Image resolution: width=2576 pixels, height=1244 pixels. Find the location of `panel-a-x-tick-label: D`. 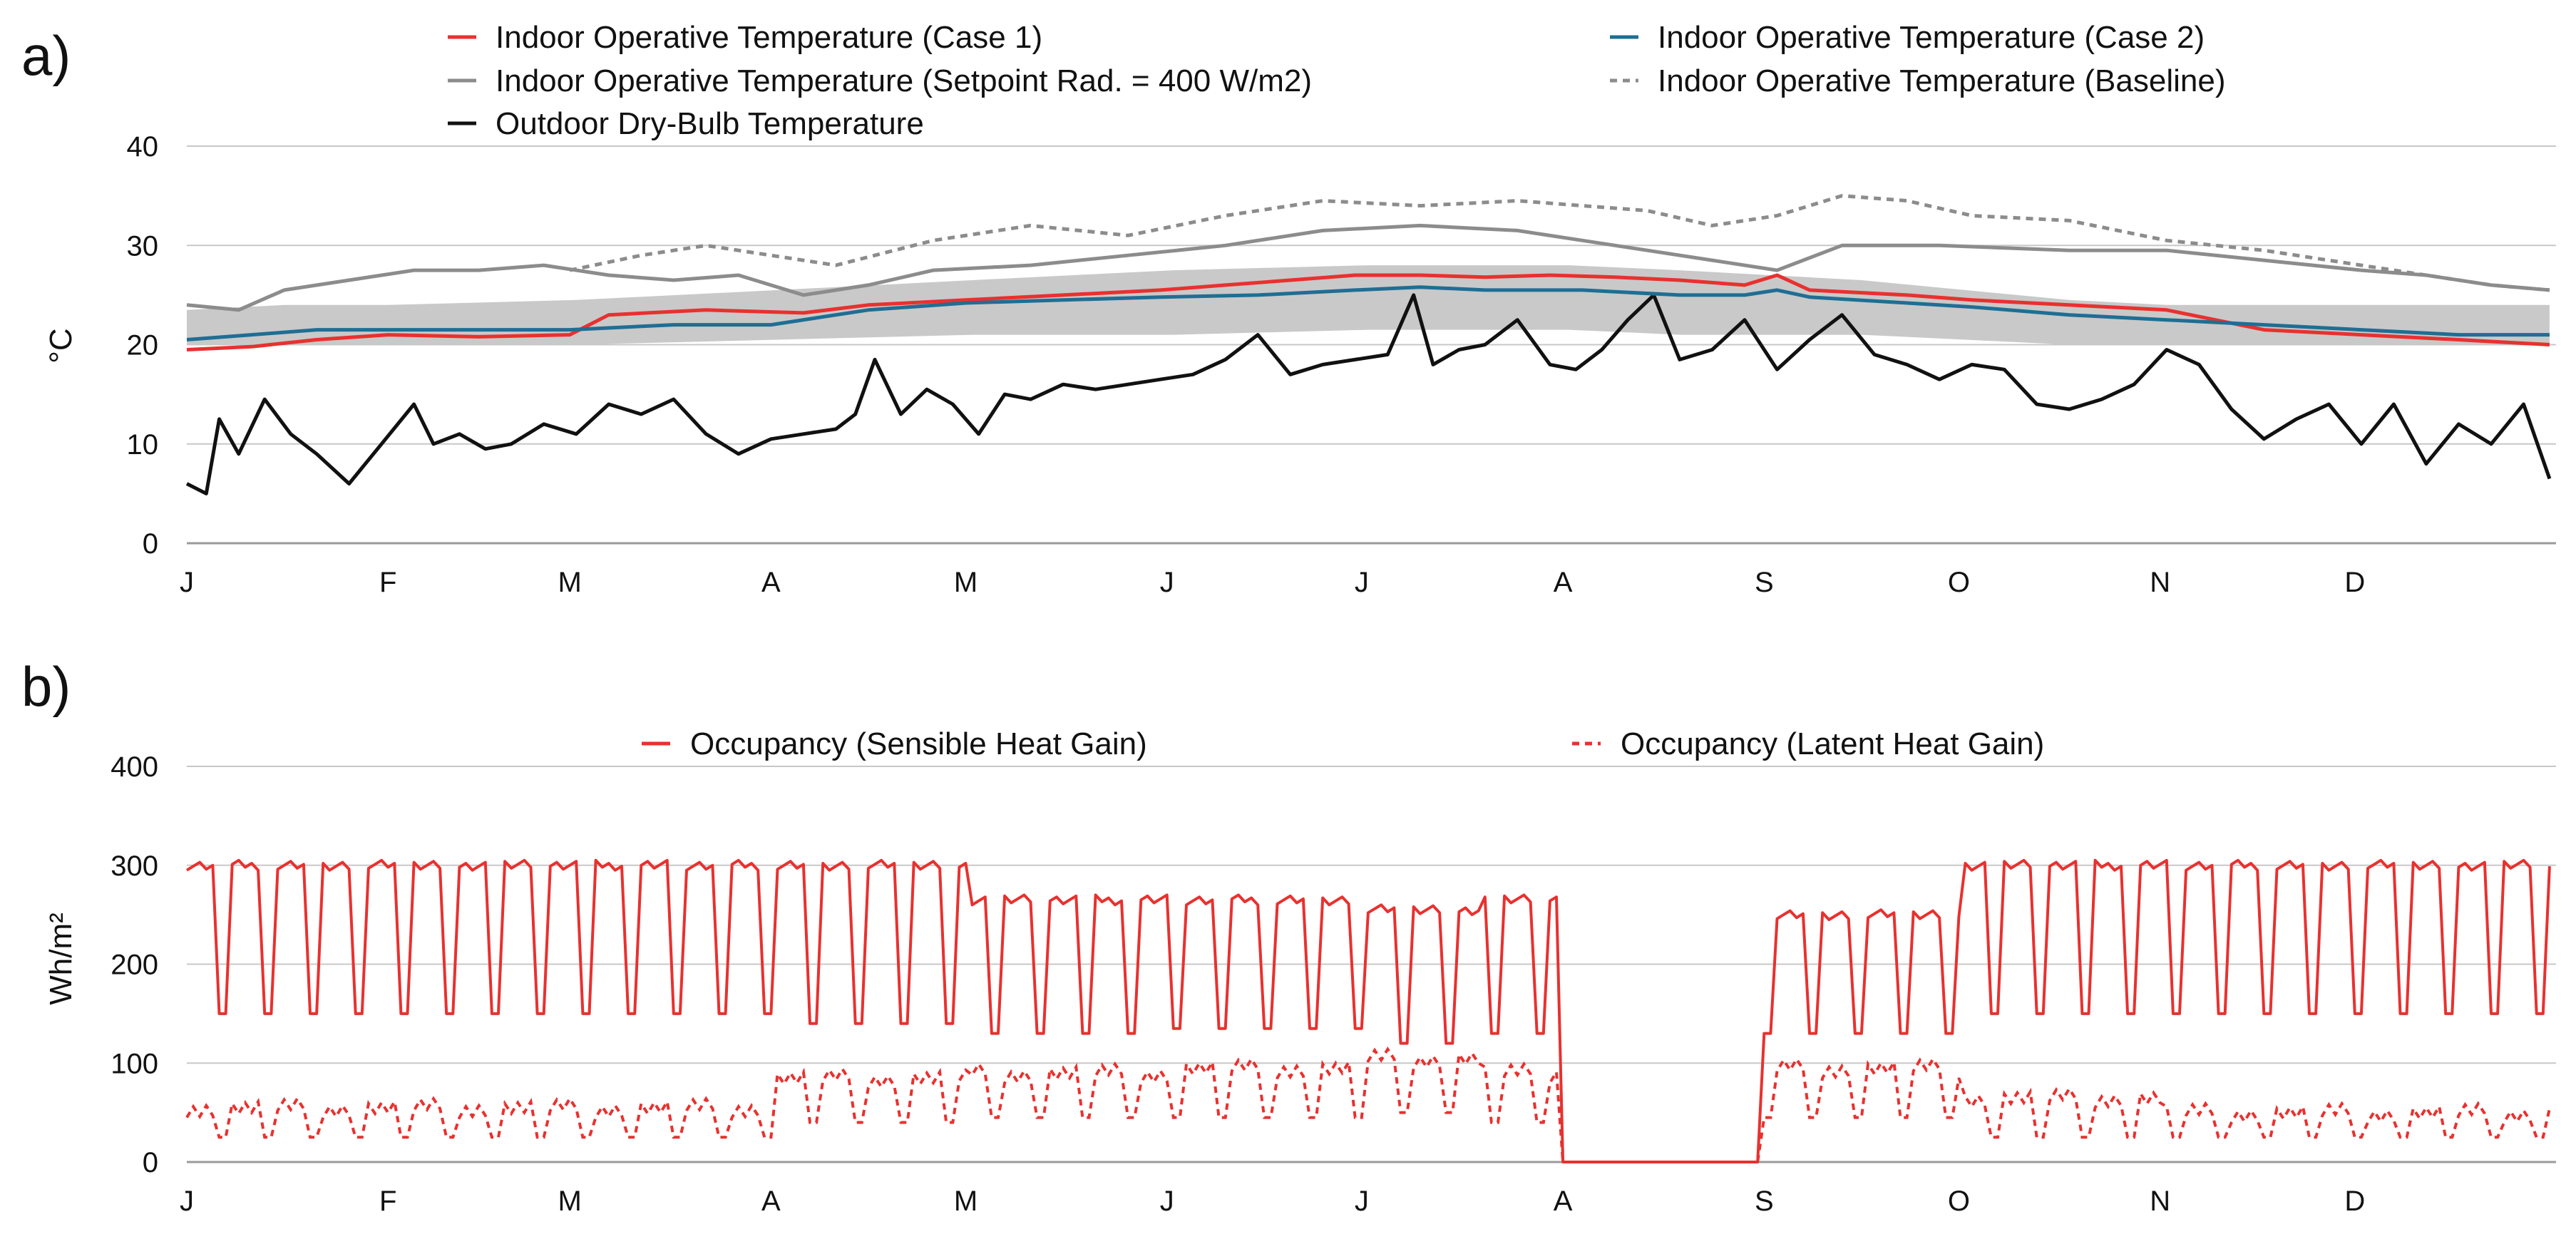

panel-a-x-tick-label: D is located at coordinates (2354, 582).